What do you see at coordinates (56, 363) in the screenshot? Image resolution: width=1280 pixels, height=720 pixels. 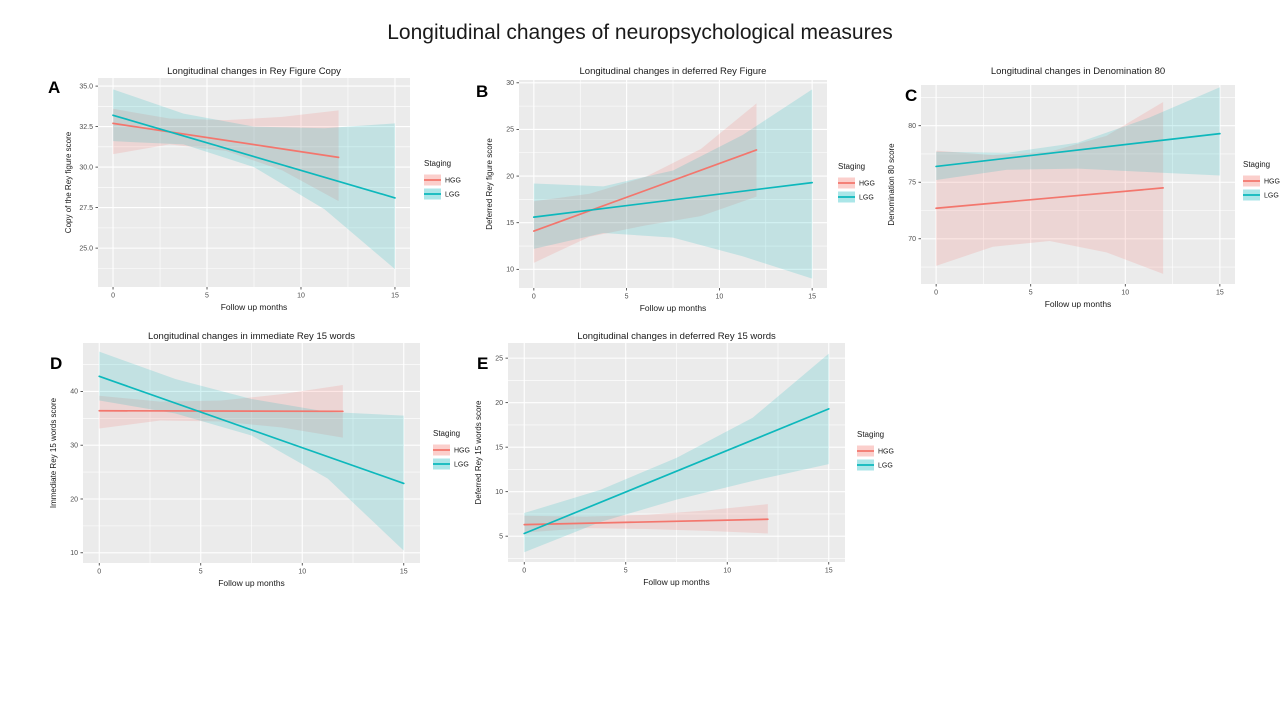 I see `panel-D-label: D` at bounding box center [56, 363].